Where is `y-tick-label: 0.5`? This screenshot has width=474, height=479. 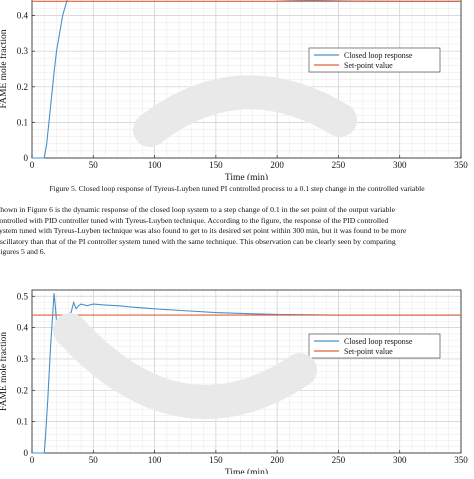 y-tick-label: 0.5 is located at coordinates (23, 296).